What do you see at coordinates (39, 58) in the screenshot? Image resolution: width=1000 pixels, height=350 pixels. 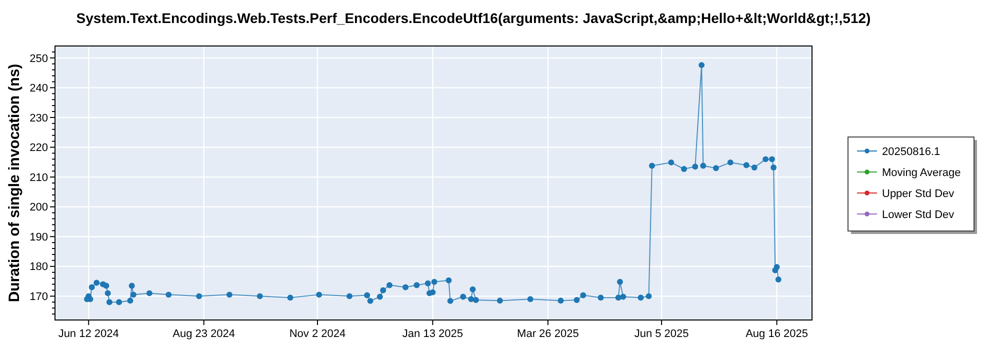 I see `y-tick-label: 250` at bounding box center [39, 58].